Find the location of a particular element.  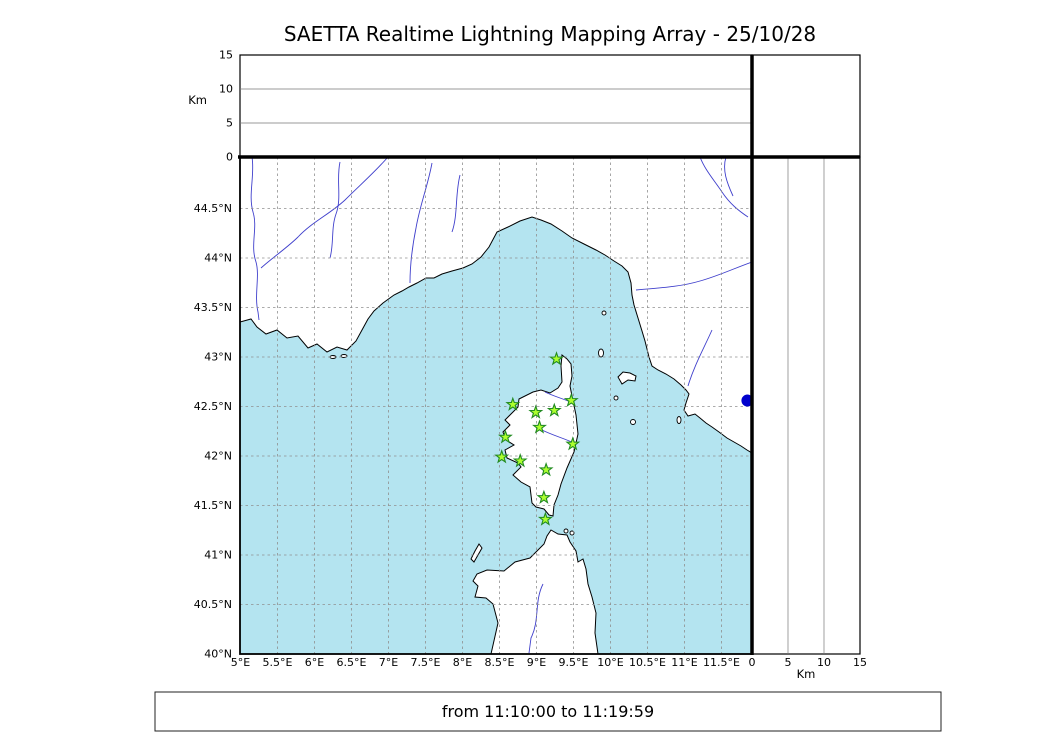

lat-tick-label: 42.5°N is located at coordinates (213, 406).